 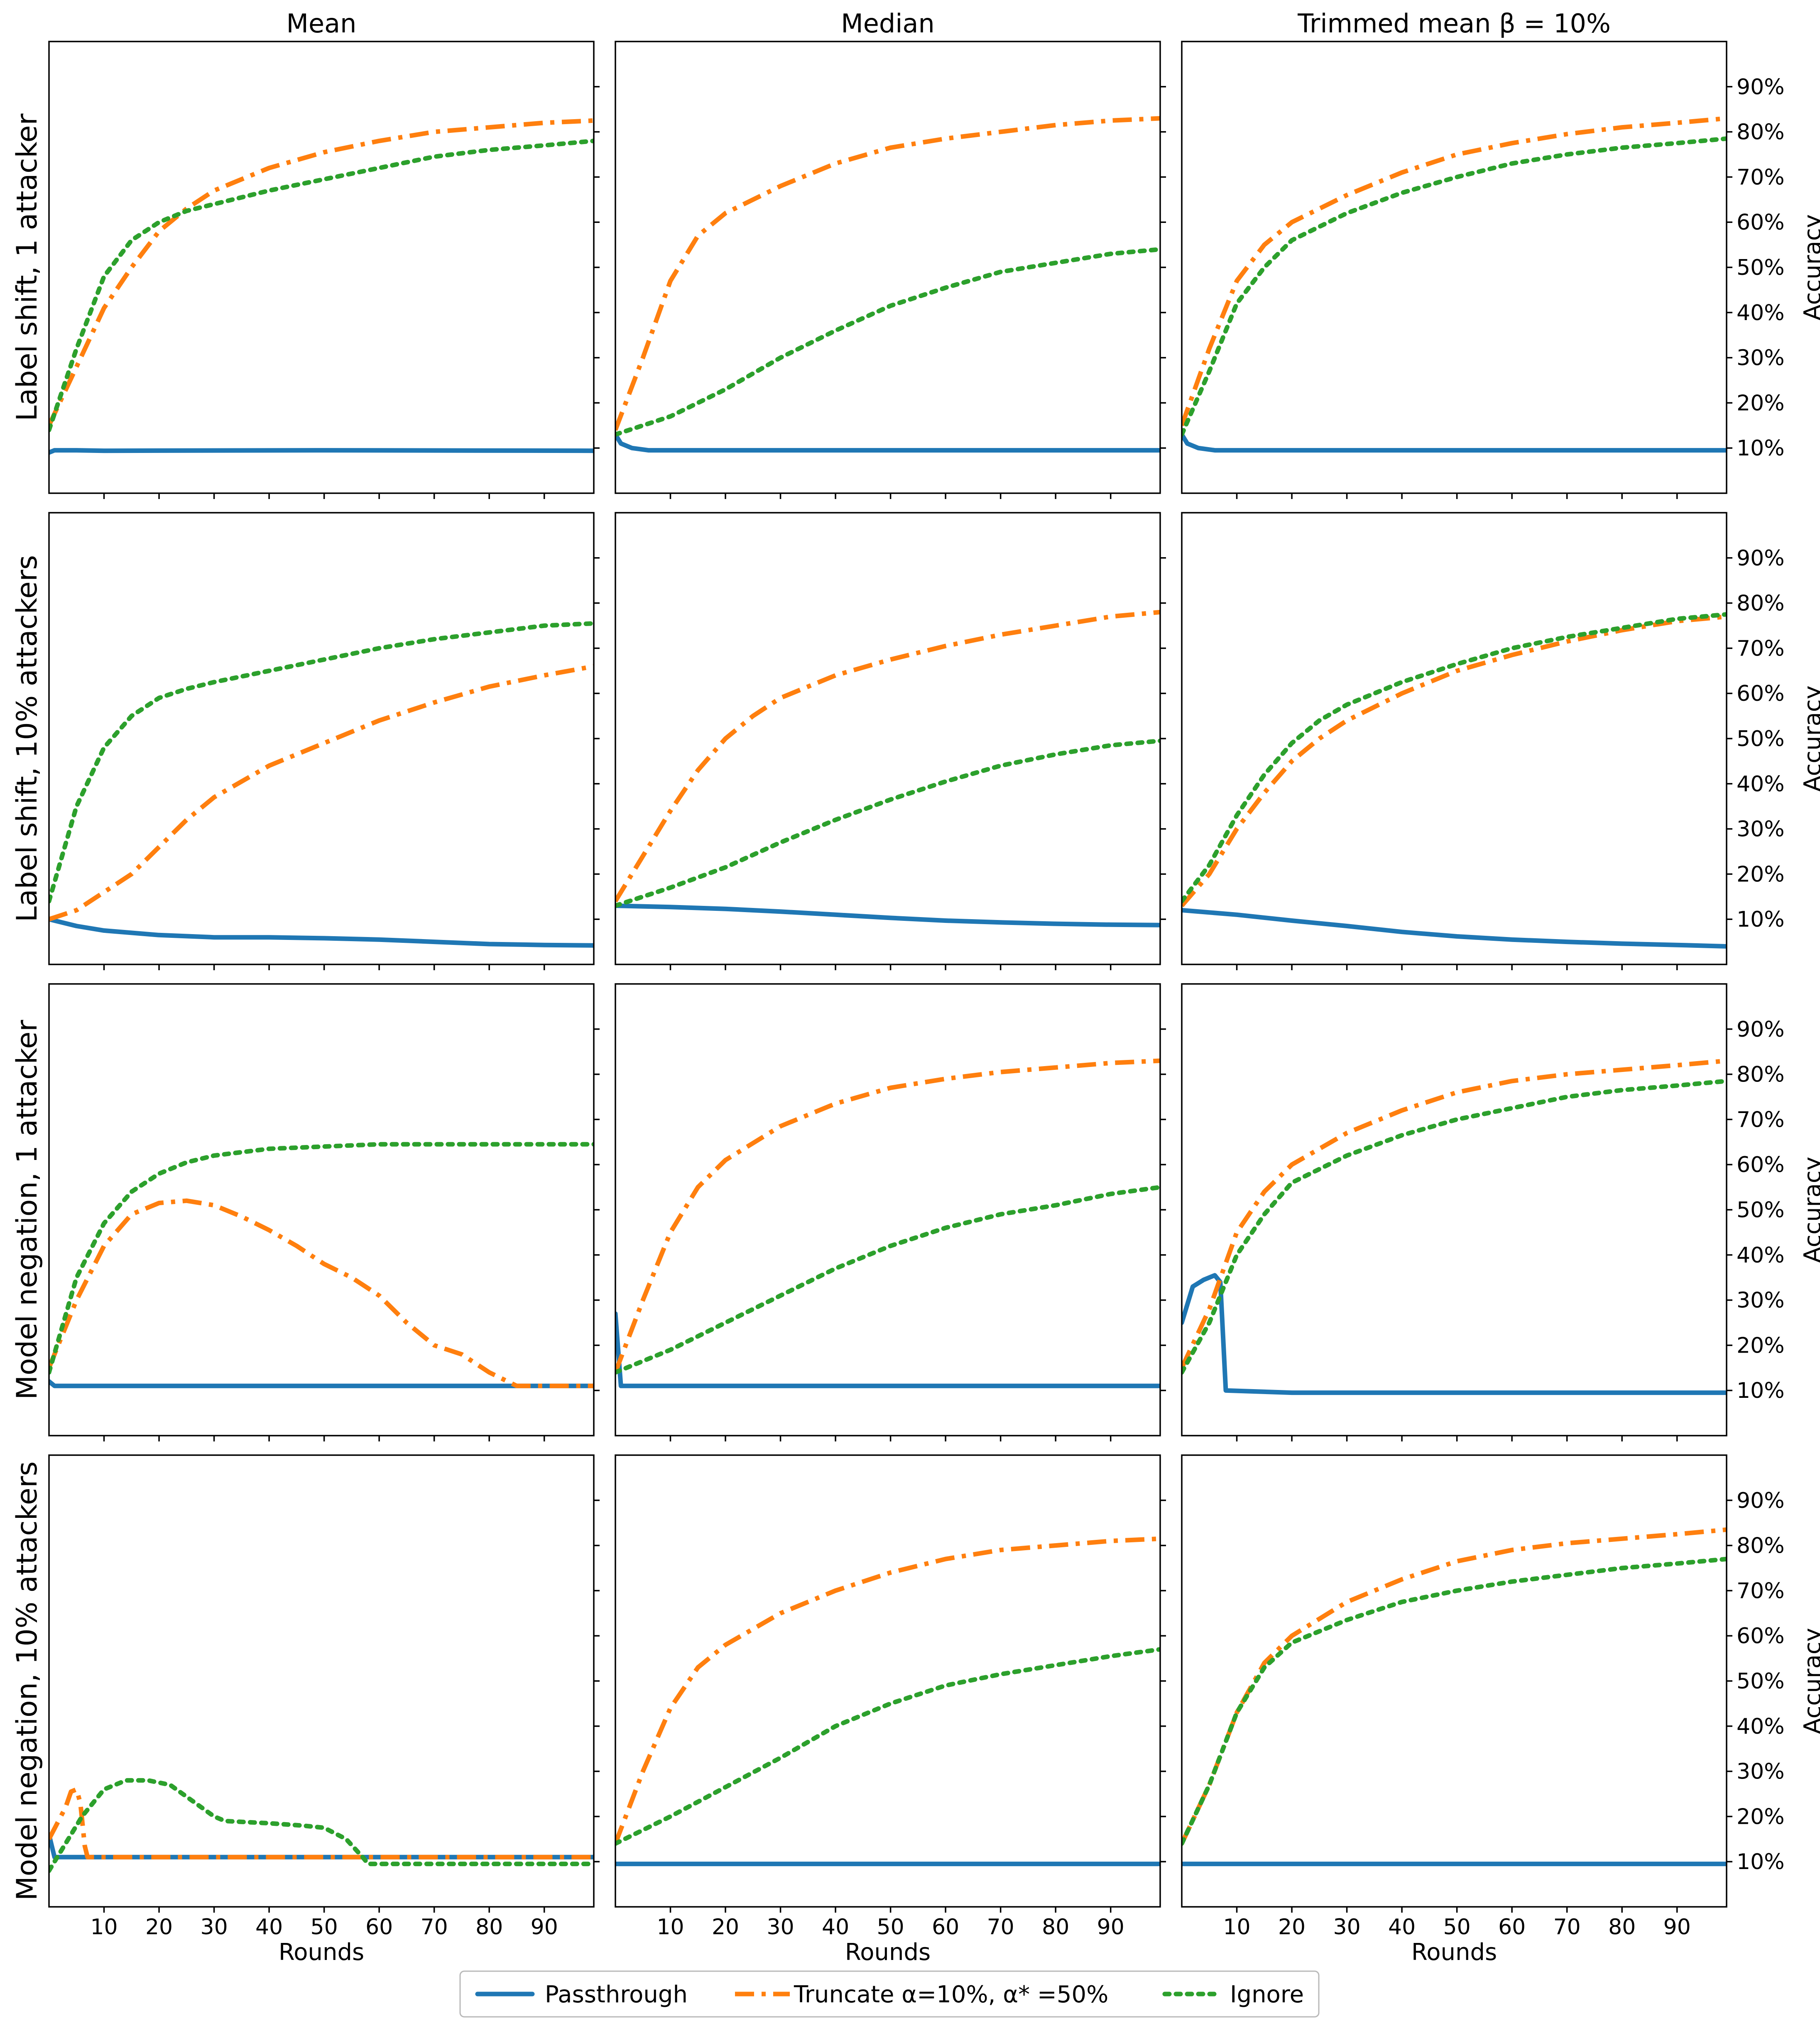 I want to click on series-passthrough-r2-c1, so click(x=887, y=1349).